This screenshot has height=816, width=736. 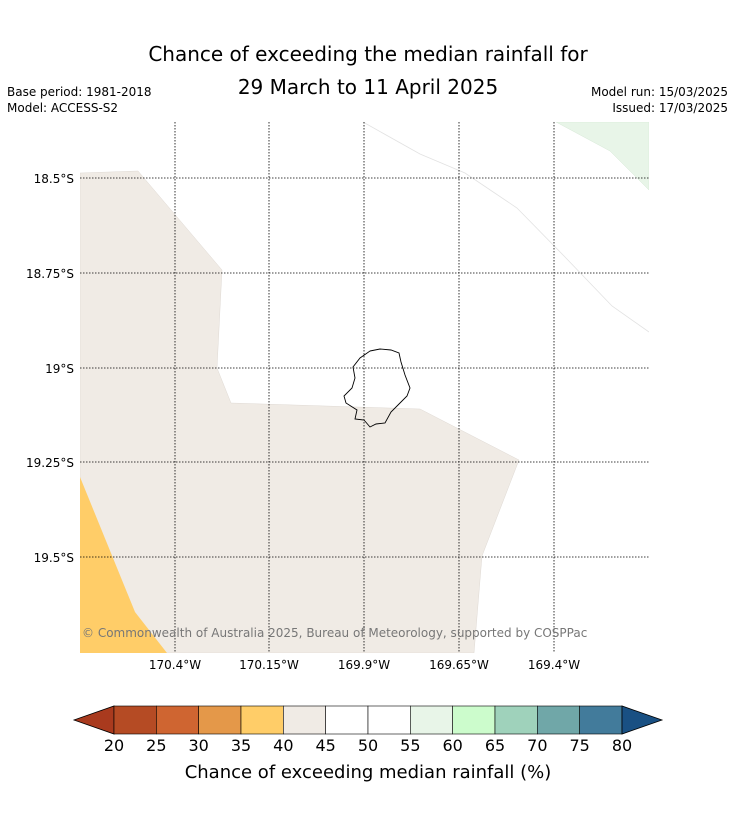 What do you see at coordinates (63, 108) in the screenshot?
I see `model-name: Model: ACCESS-S2` at bounding box center [63, 108].